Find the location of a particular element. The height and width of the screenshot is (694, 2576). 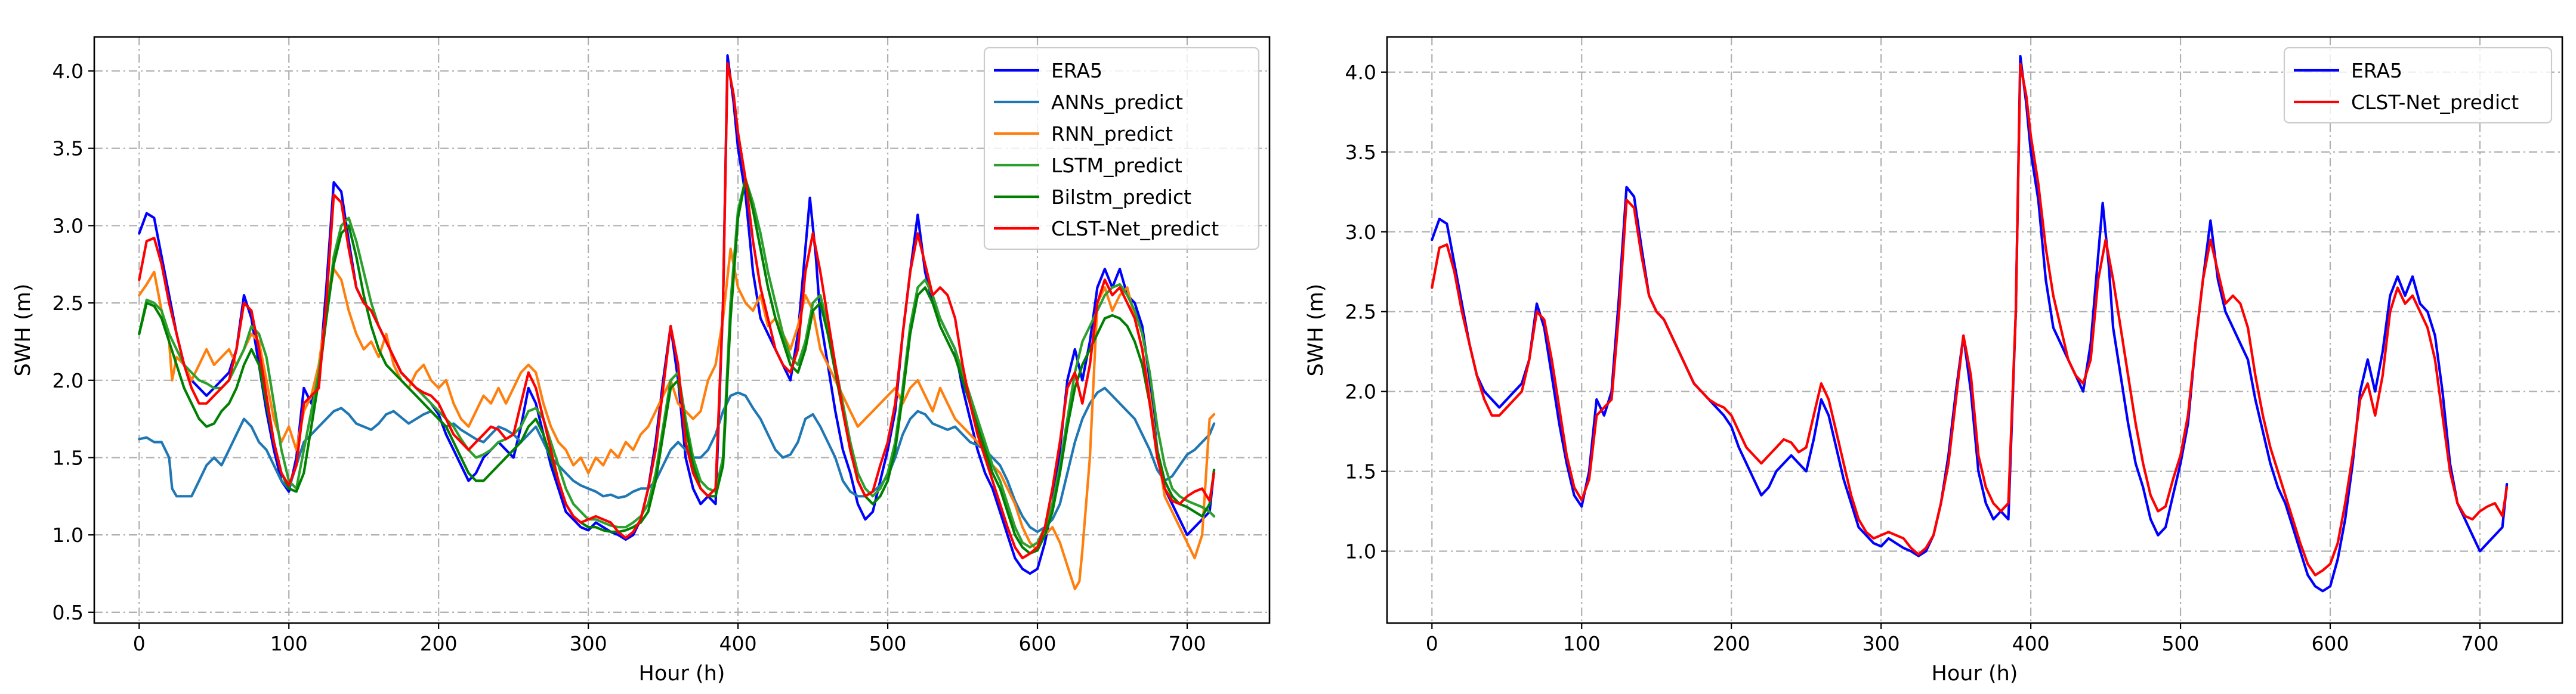

legend-label-lstm-predict: LSTM_predict is located at coordinates (1116, 165).